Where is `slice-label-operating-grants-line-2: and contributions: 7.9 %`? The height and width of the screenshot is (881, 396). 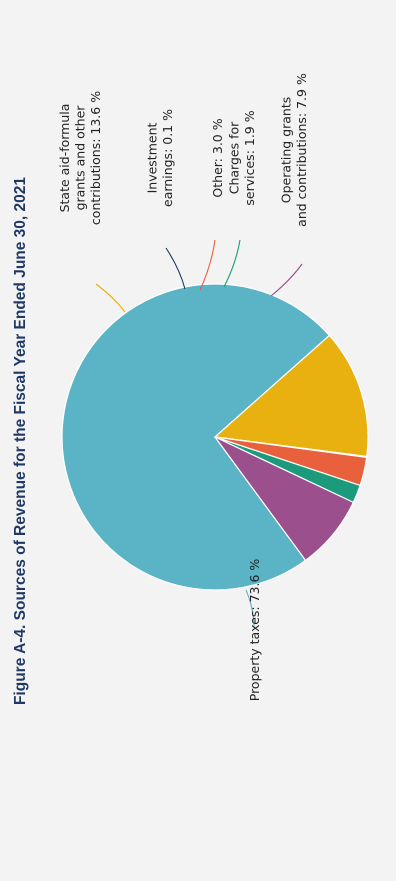 slice-label-operating-grants-line-2: and contributions: 7.9 % is located at coordinates (301, 150).